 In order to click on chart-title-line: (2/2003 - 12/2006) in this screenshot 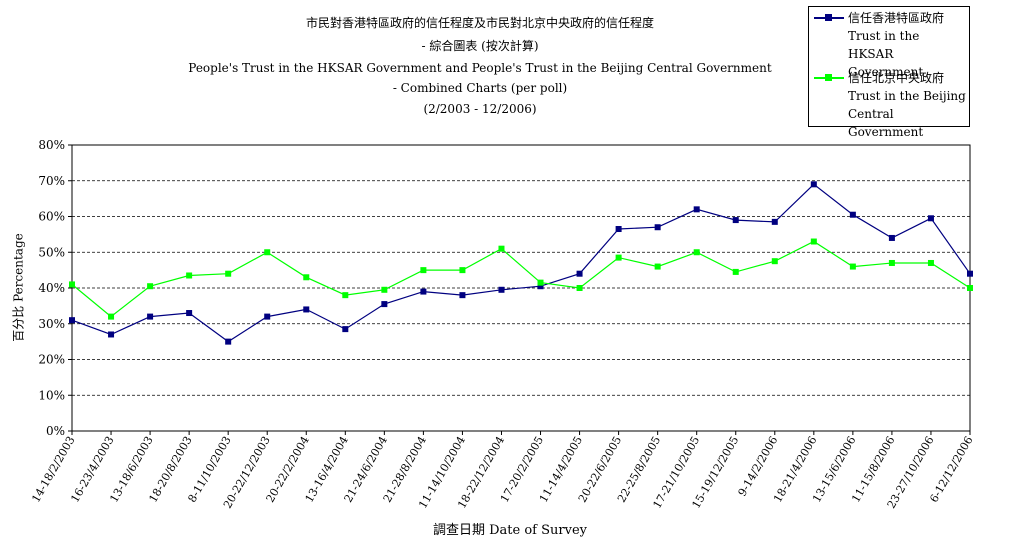, I will do `click(480, 109)`.